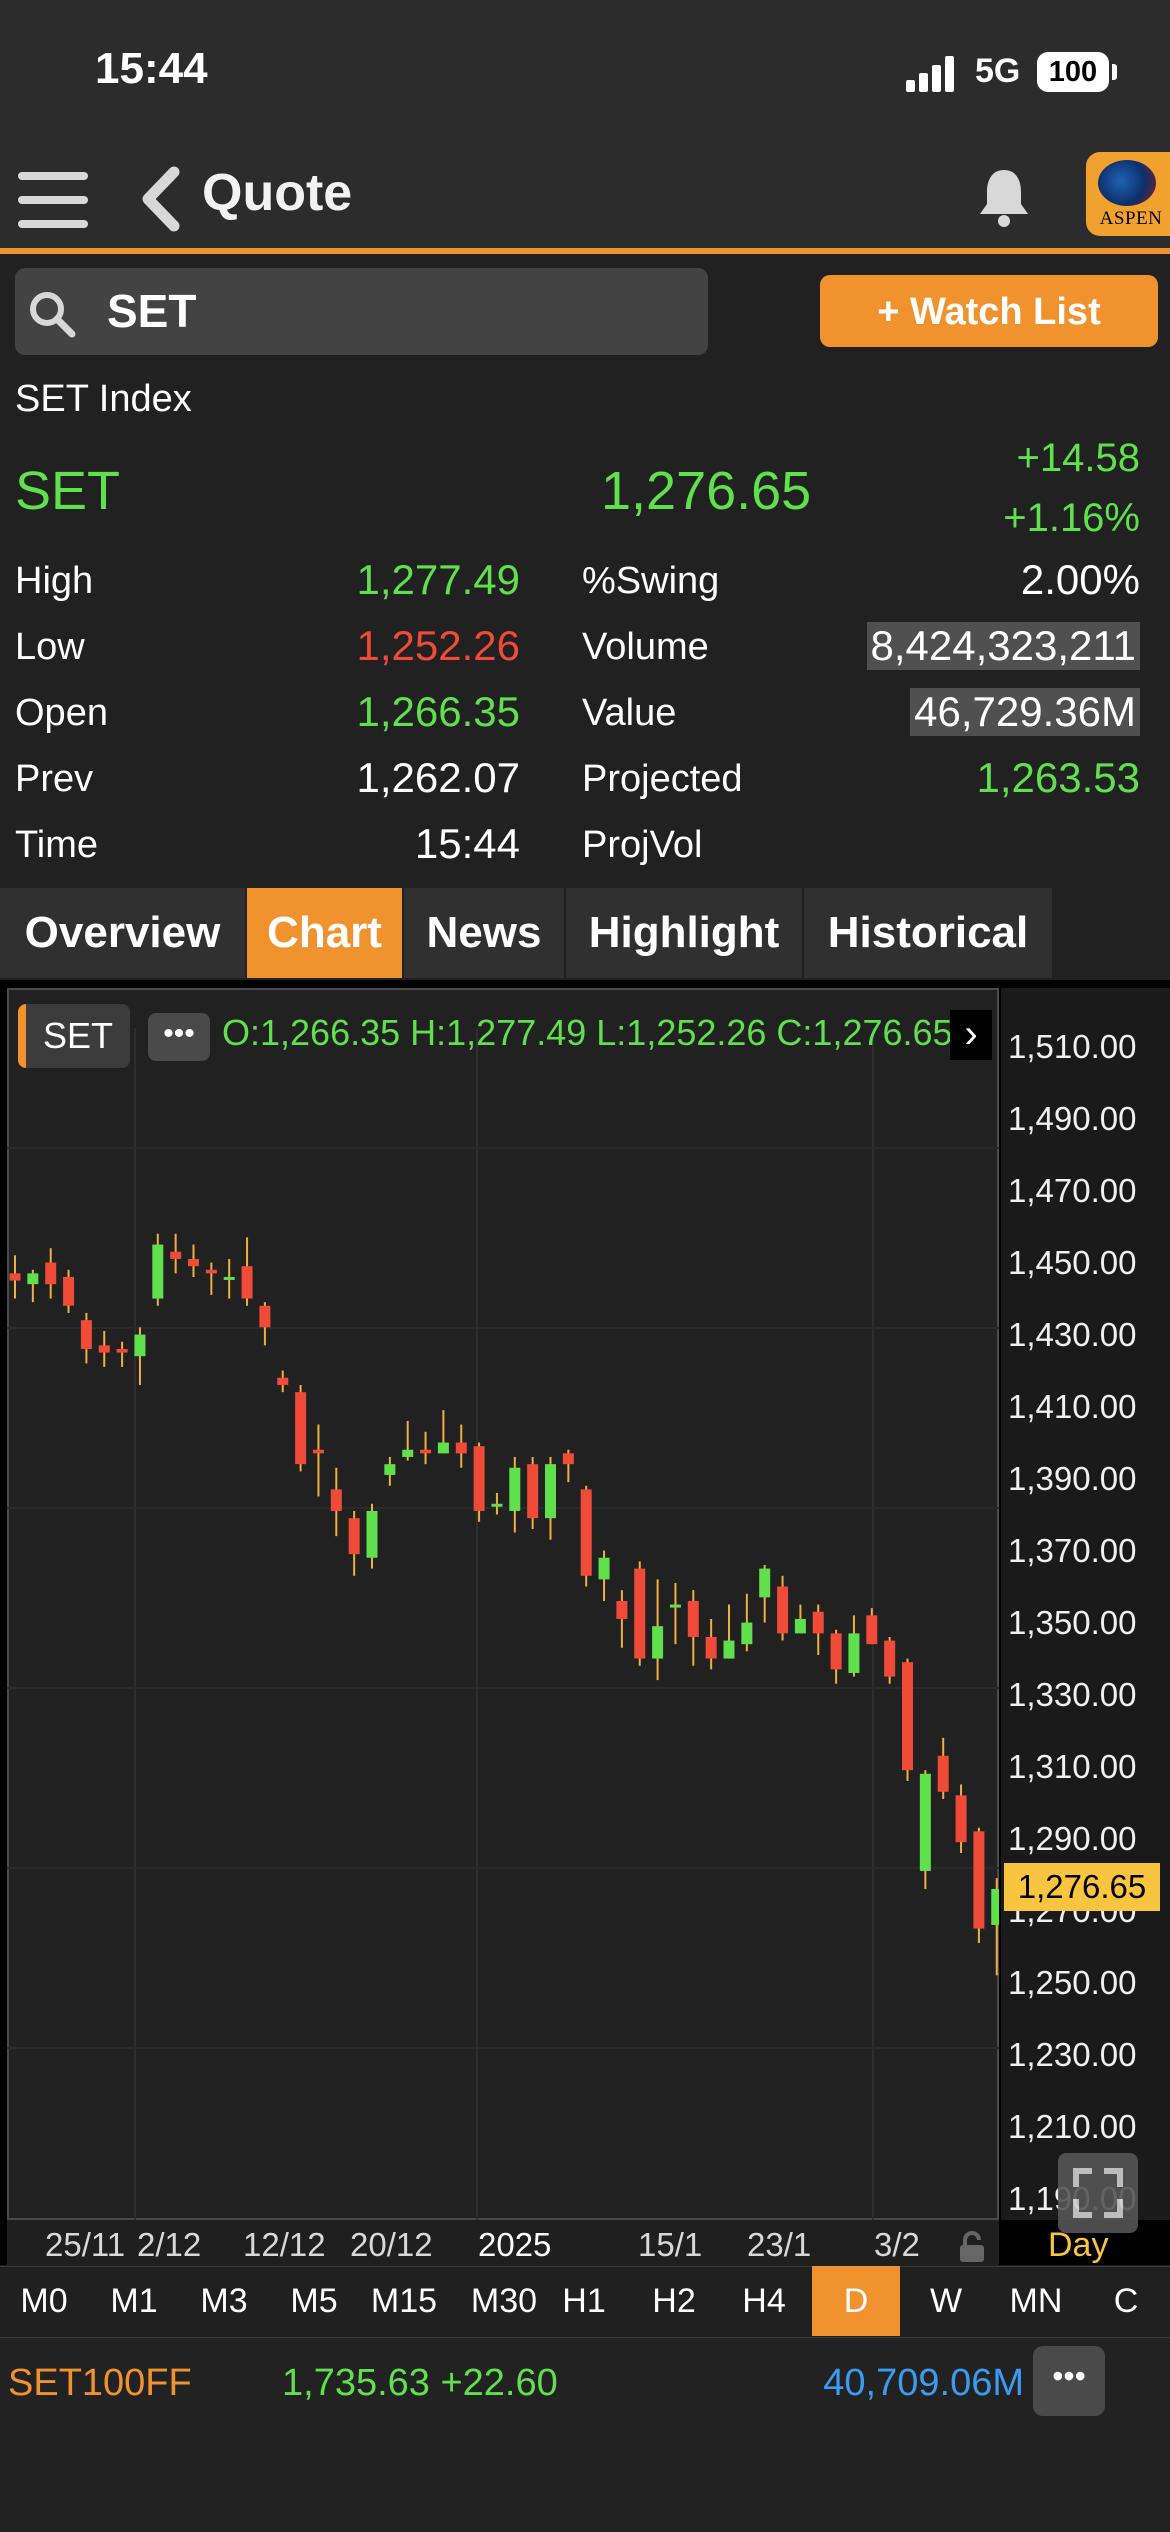 The height and width of the screenshot is (2532, 1170). I want to click on y-tick-label: 1,350.00, so click(1072, 1622).